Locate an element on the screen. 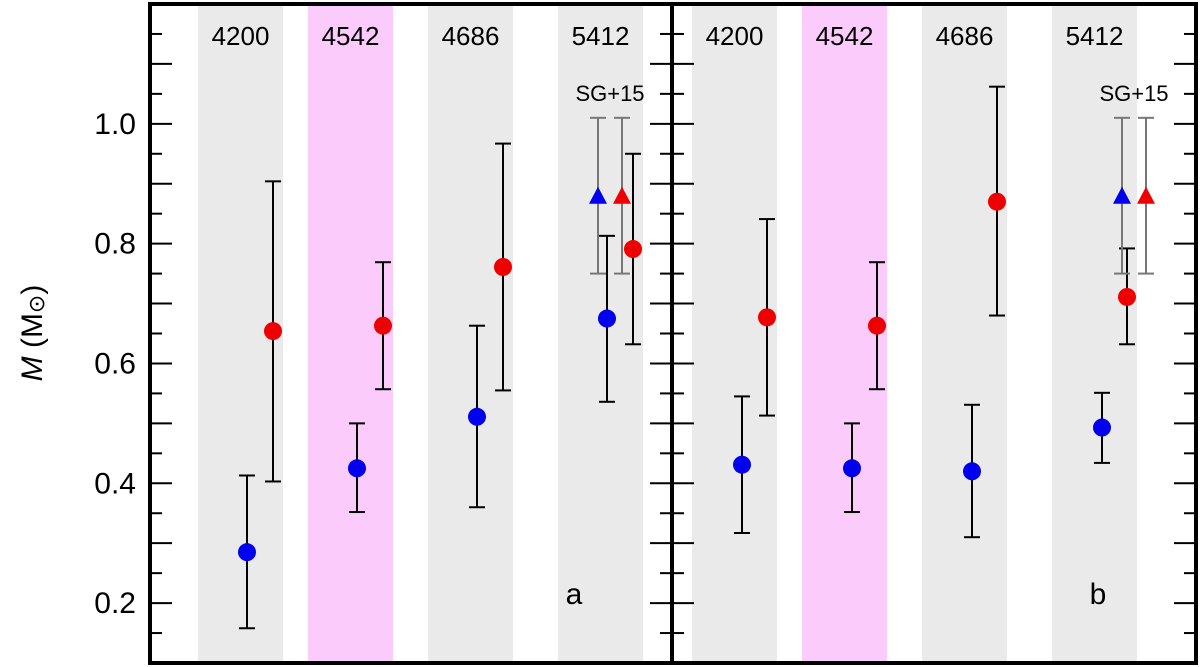  y-axis-title-sun-symbol: ⊙ is located at coordinates (36, 304).